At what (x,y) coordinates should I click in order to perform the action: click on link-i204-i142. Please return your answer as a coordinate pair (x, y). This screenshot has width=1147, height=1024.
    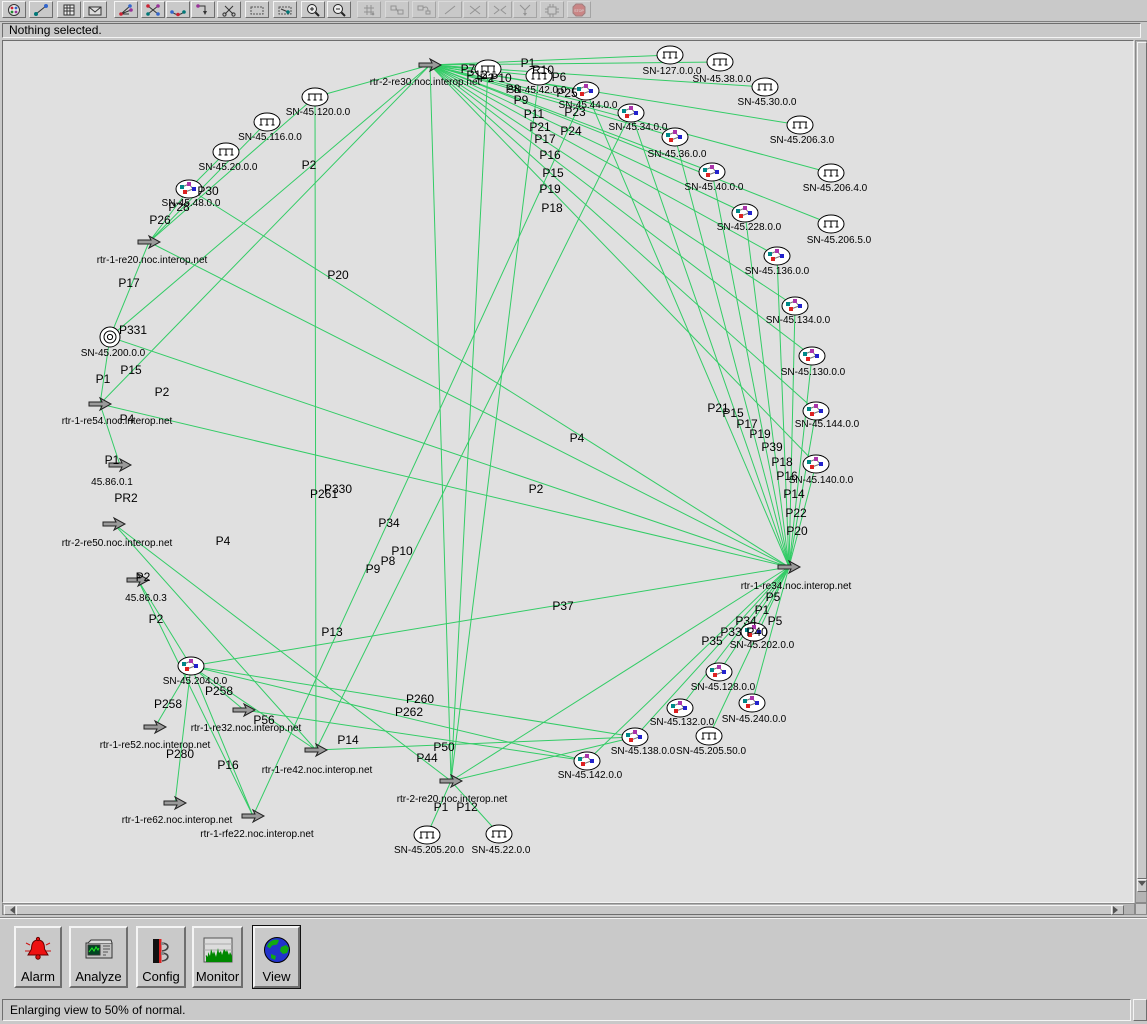
    Looking at the image, I should click on (389, 713).